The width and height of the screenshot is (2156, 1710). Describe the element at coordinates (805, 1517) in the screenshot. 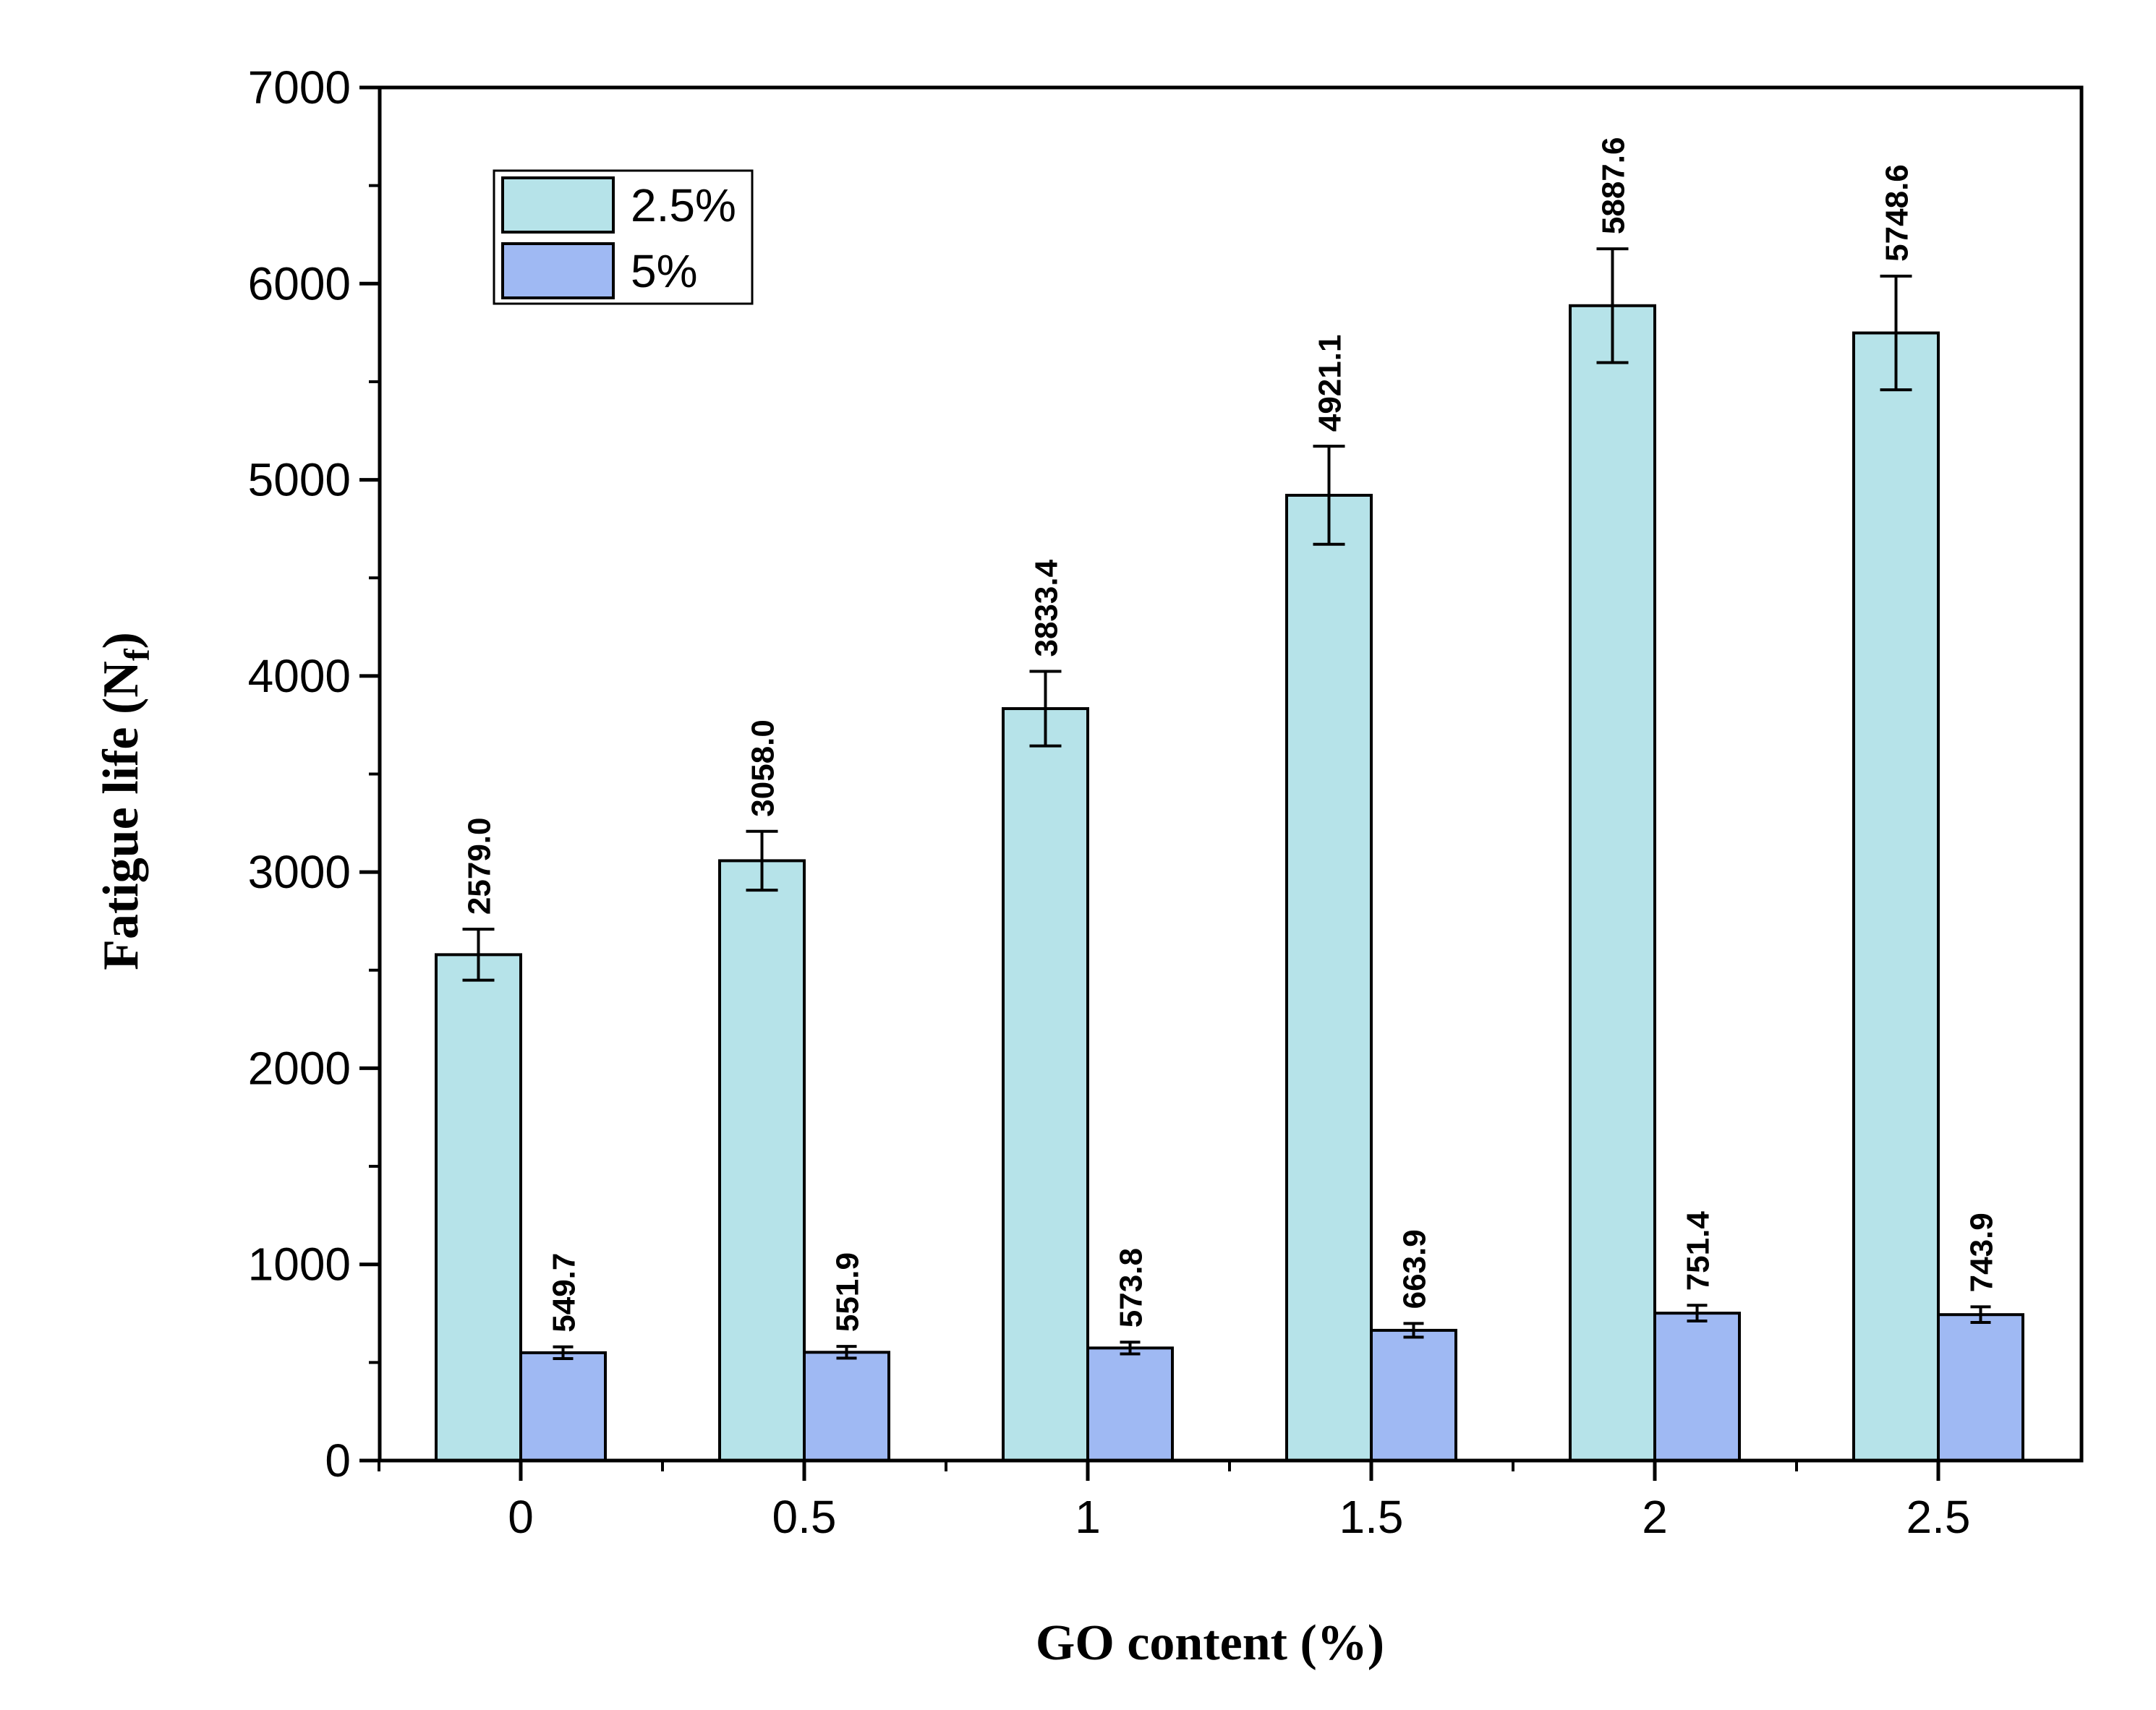

I see `x-tick-label-0-5: 0.5` at that location.